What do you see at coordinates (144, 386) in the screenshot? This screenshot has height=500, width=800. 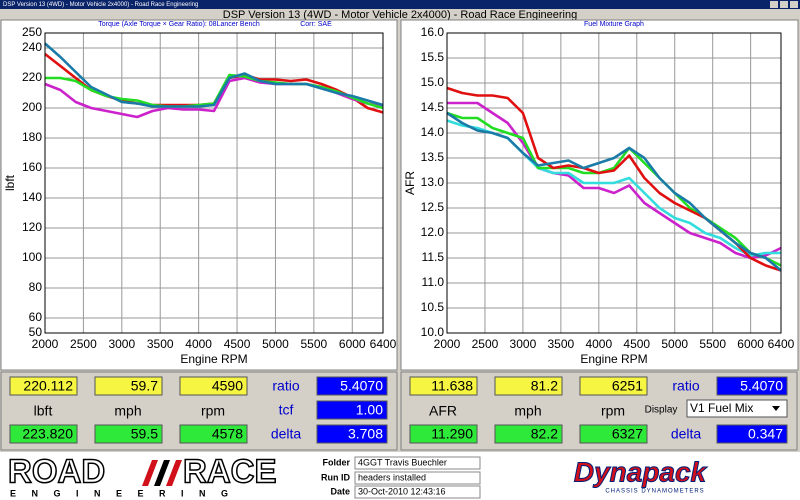 I see `live-readout-value: 59.7` at bounding box center [144, 386].